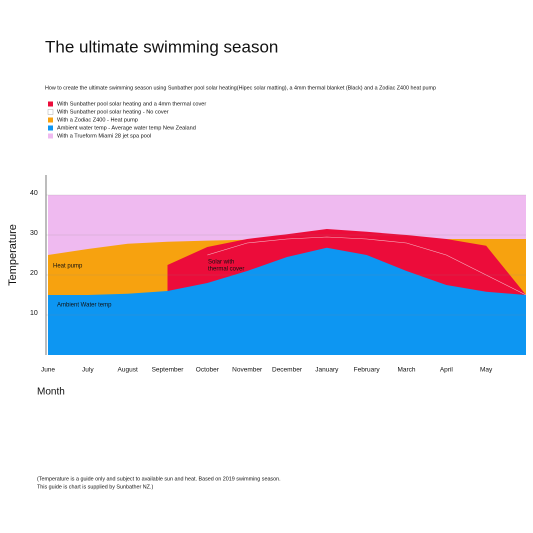  What do you see at coordinates (161, 46) in the screenshot?
I see `chart-title: The ultimate swimming season` at bounding box center [161, 46].